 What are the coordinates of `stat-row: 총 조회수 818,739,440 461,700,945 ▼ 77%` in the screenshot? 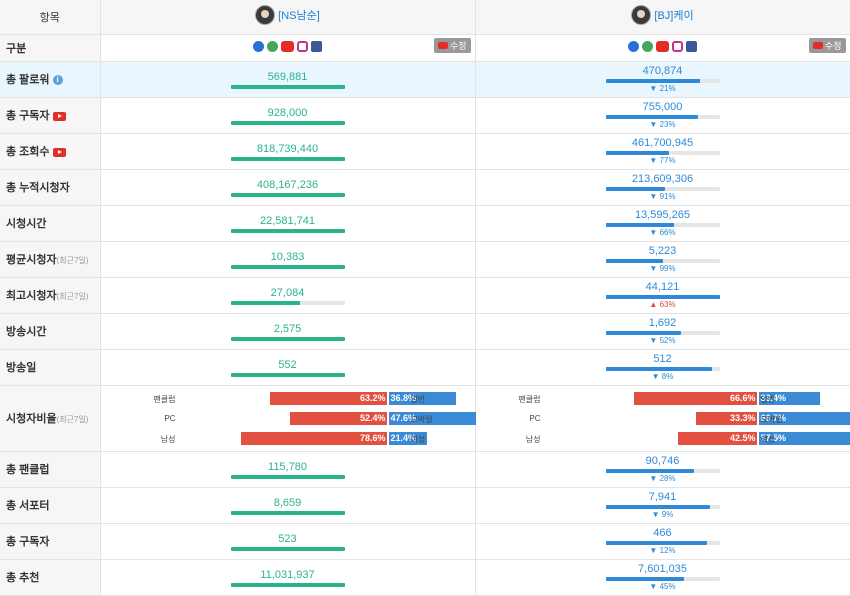 It's located at (425, 151).